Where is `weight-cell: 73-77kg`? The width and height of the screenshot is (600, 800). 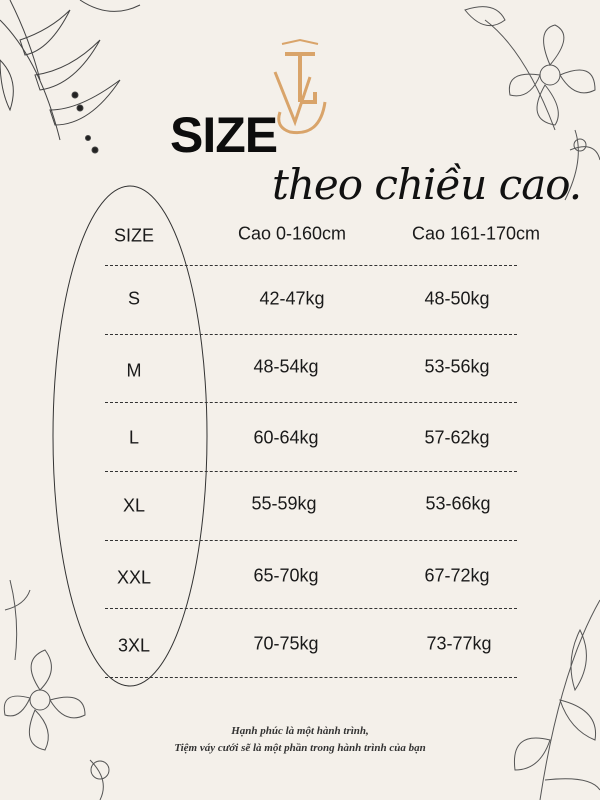 weight-cell: 73-77kg is located at coordinates (459, 643).